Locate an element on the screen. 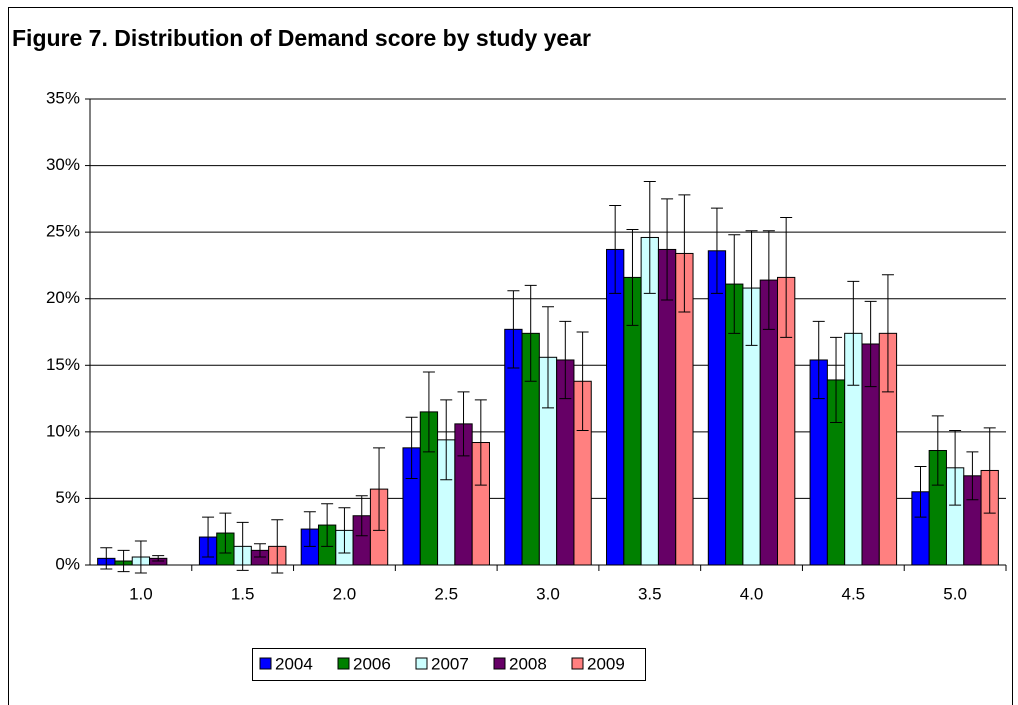 This screenshot has height=705, width=1018. y-tick-label: 5% is located at coordinates (67, 497).